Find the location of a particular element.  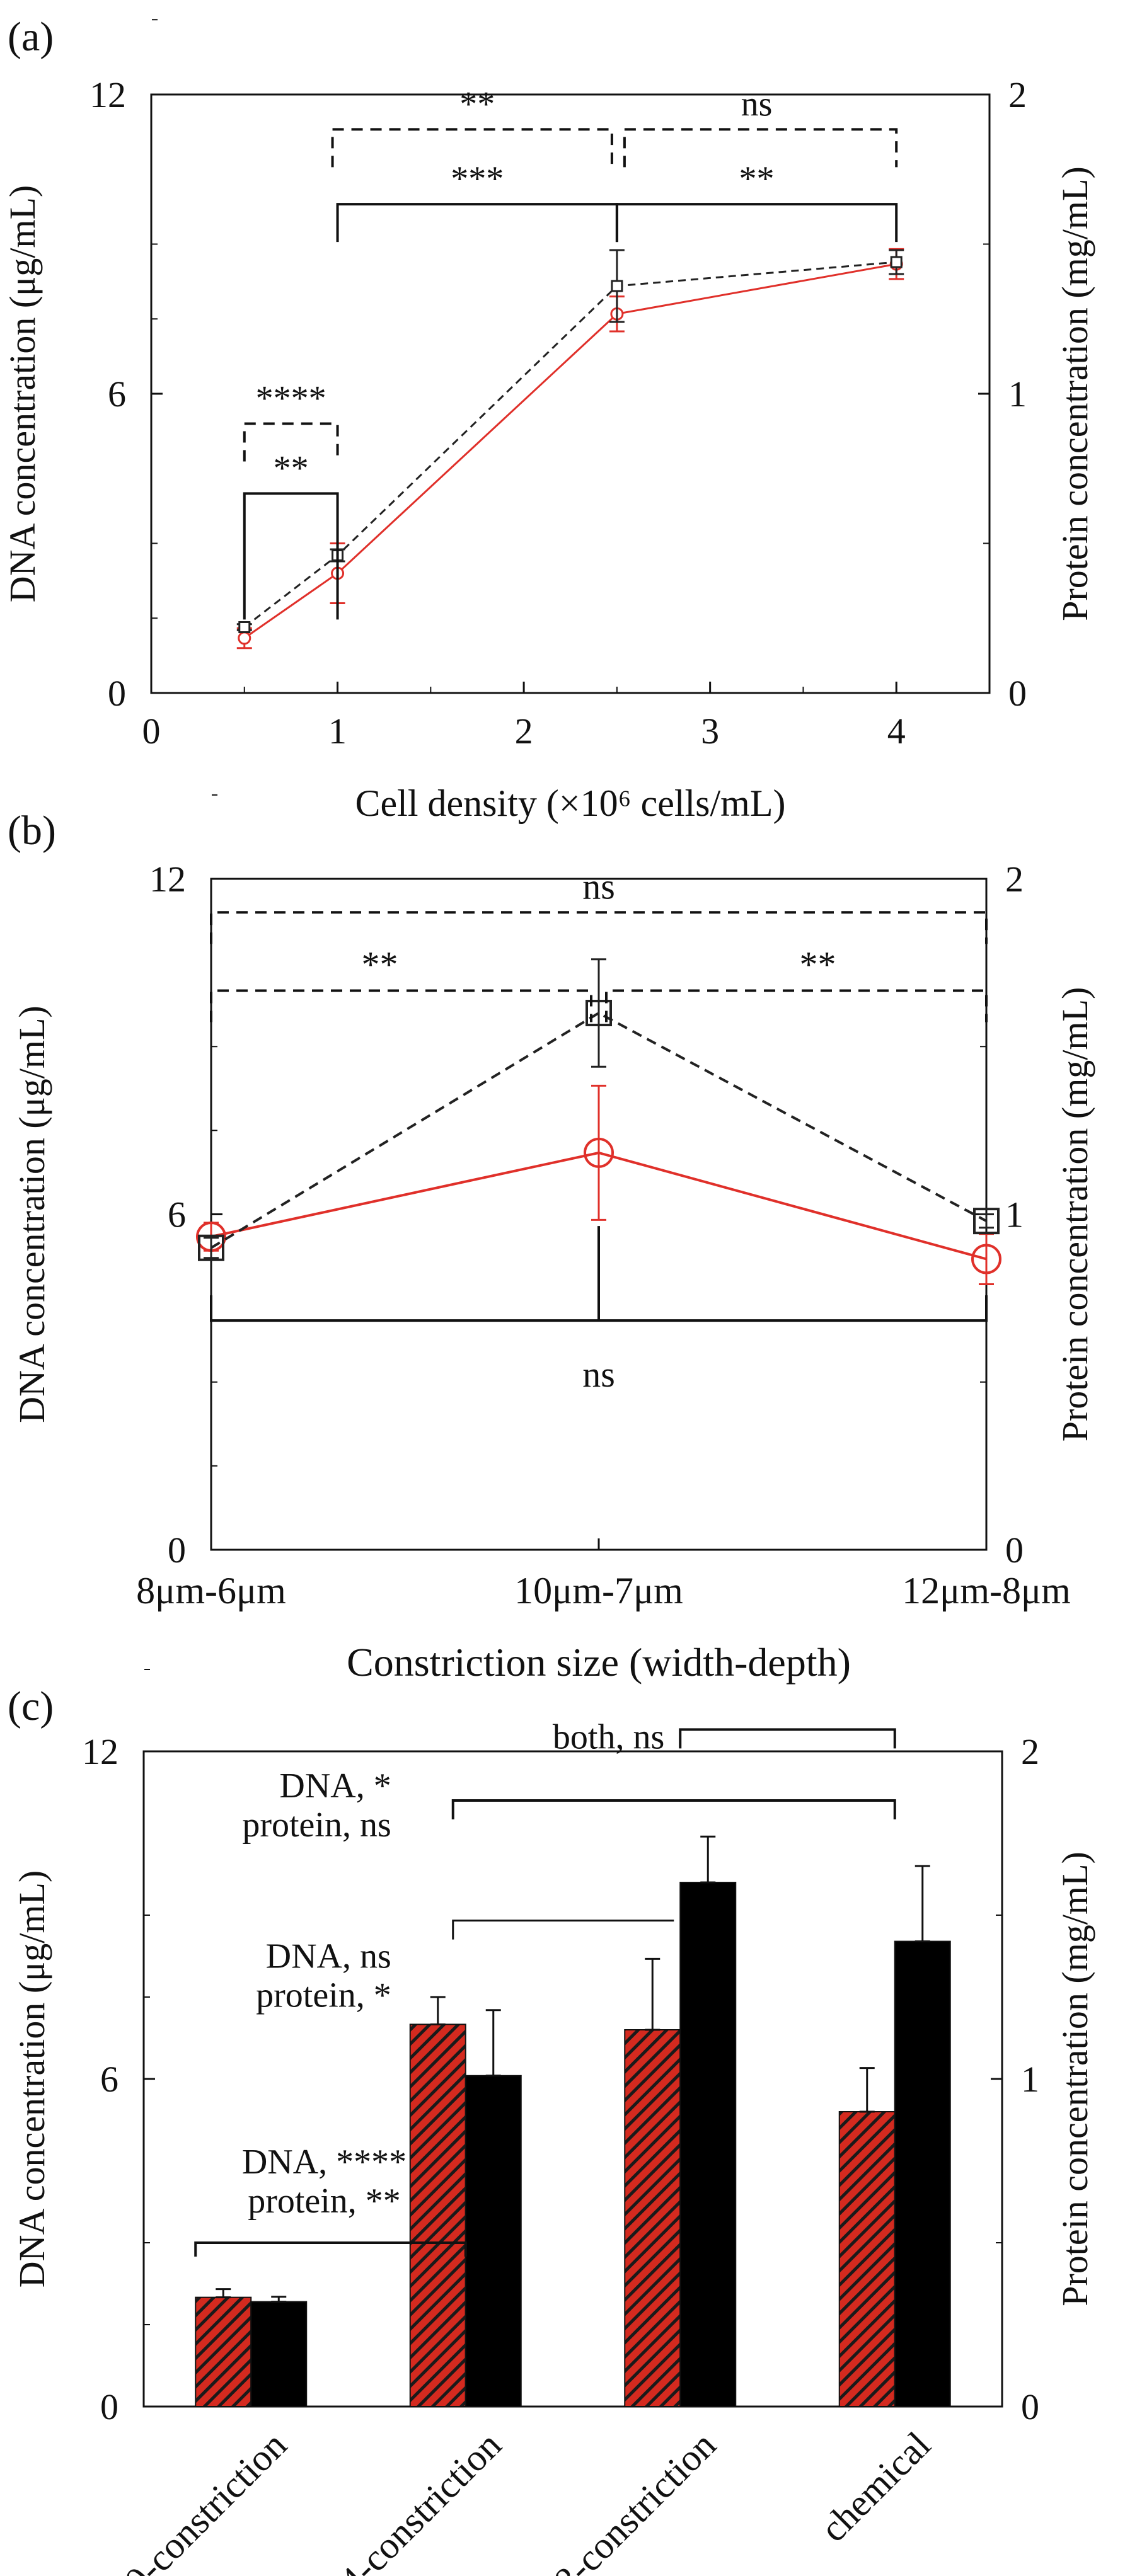

panel-label: (b) is located at coordinates (32, 831).